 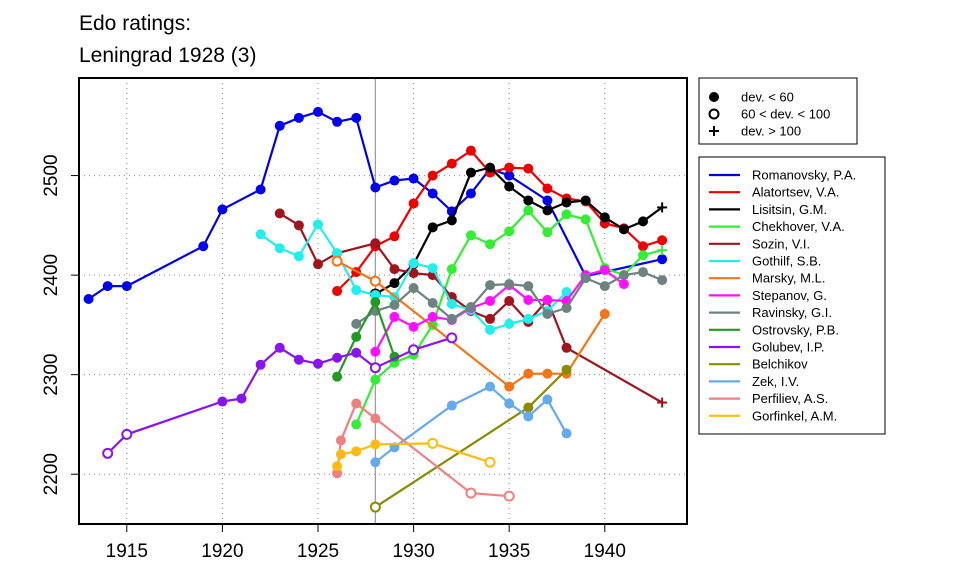 I want to click on legend-label: Alatortsev, V.A., so click(x=795, y=192).